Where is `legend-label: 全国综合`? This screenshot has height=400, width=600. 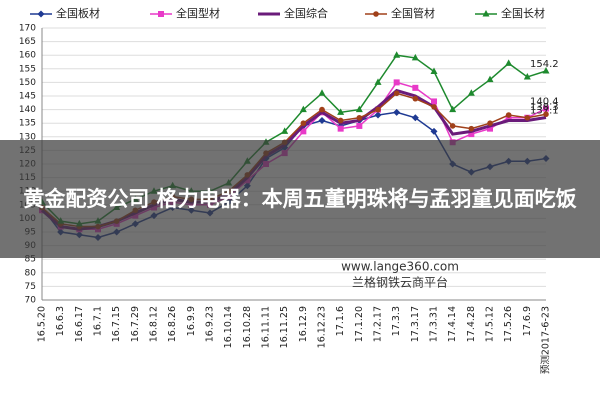
legend-label: 全国综合 is located at coordinates (306, 13).